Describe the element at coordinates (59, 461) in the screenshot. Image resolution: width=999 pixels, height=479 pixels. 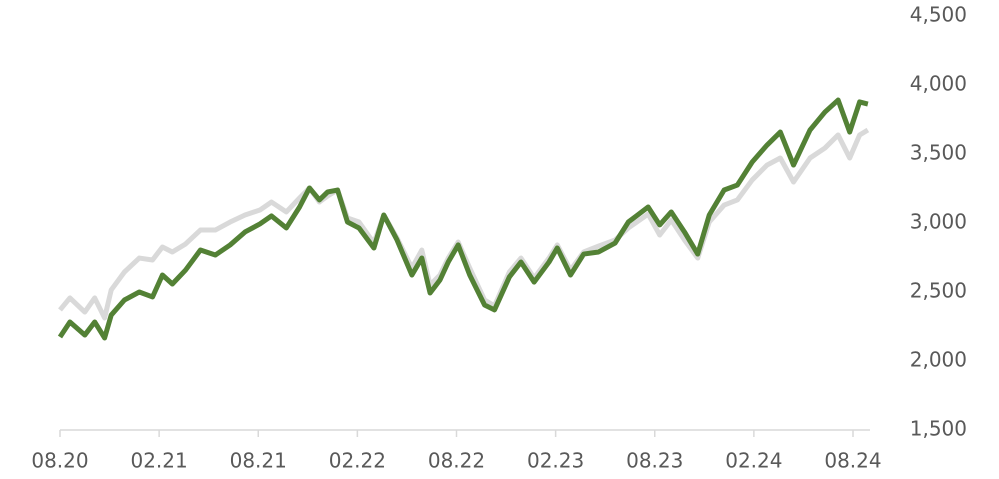
I see `x-tick-label: 08.20` at that location.